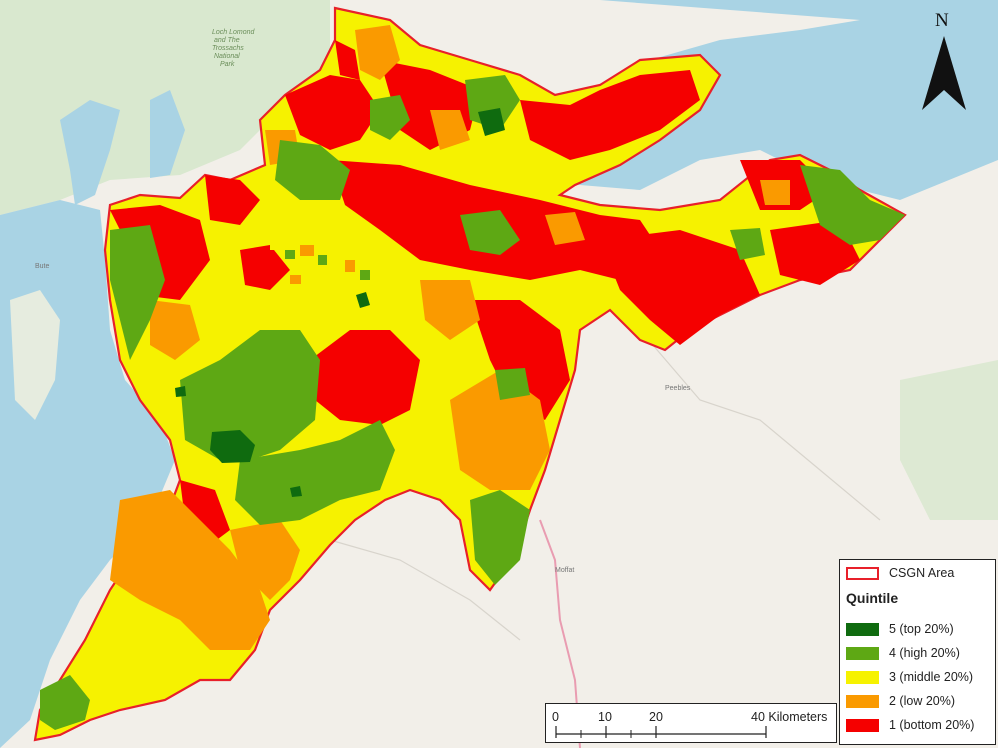 This screenshot has width=998, height=748. What do you see at coordinates (227, 64) in the screenshot?
I see `label-park-line5: Park` at bounding box center [227, 64].